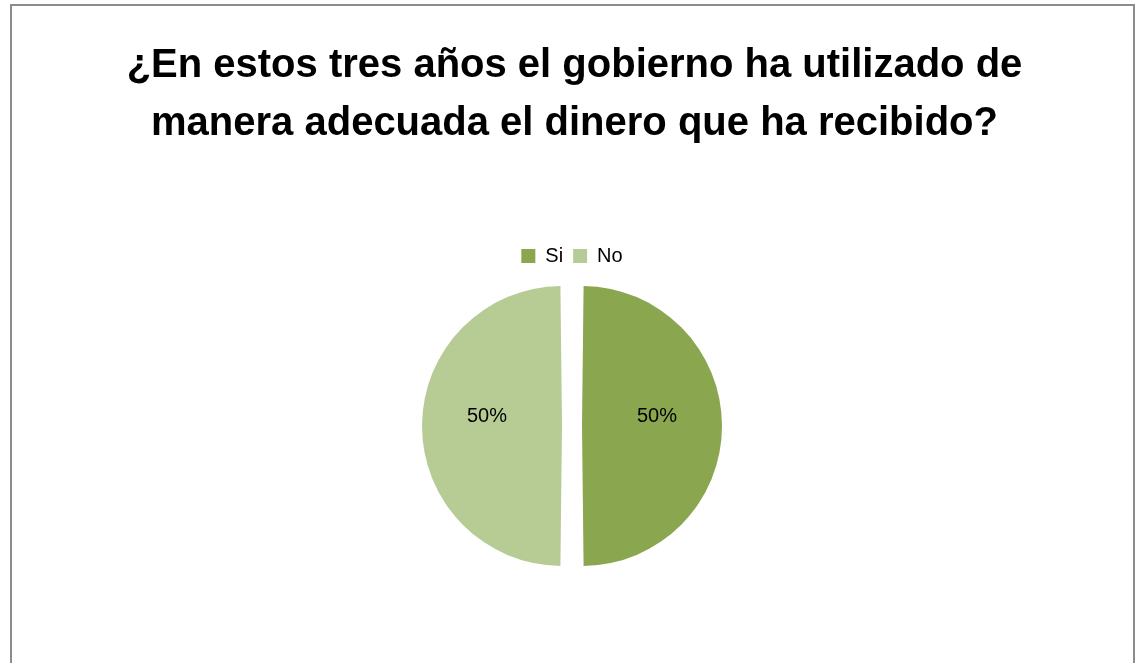 Image resolution: width=1147 pixels, height=663 pixels. Describe the element at coordinates (610, 254) in the screenshot. I see `legend-label: No` at that location.